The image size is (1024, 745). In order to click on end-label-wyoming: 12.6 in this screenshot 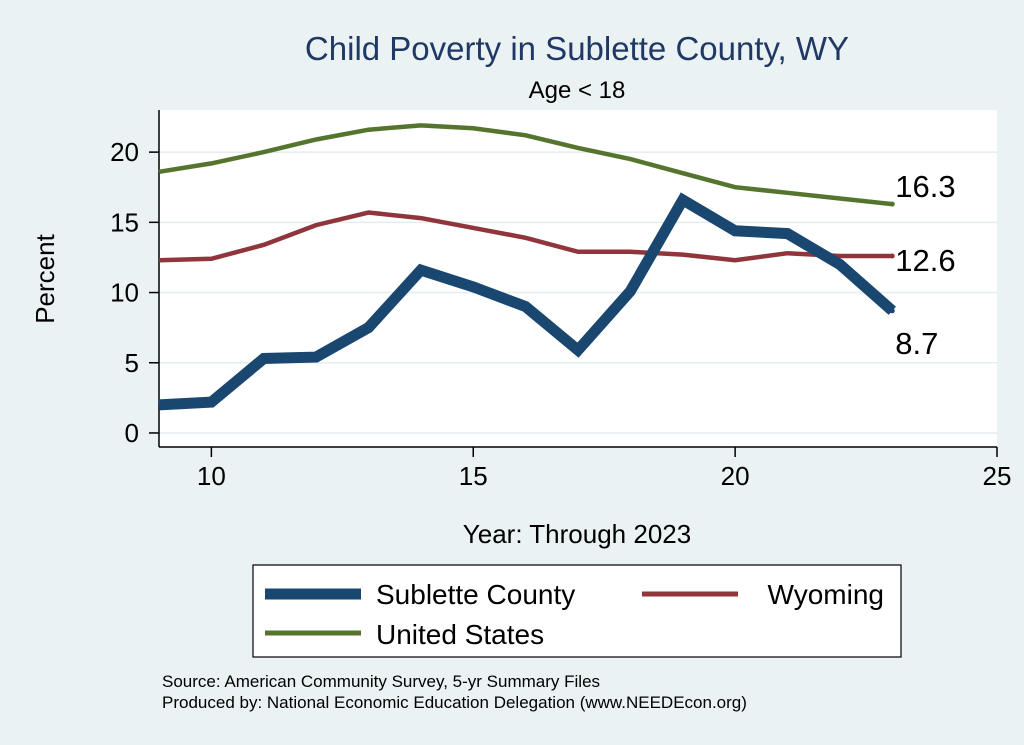, I will do `click(925, 260)`.